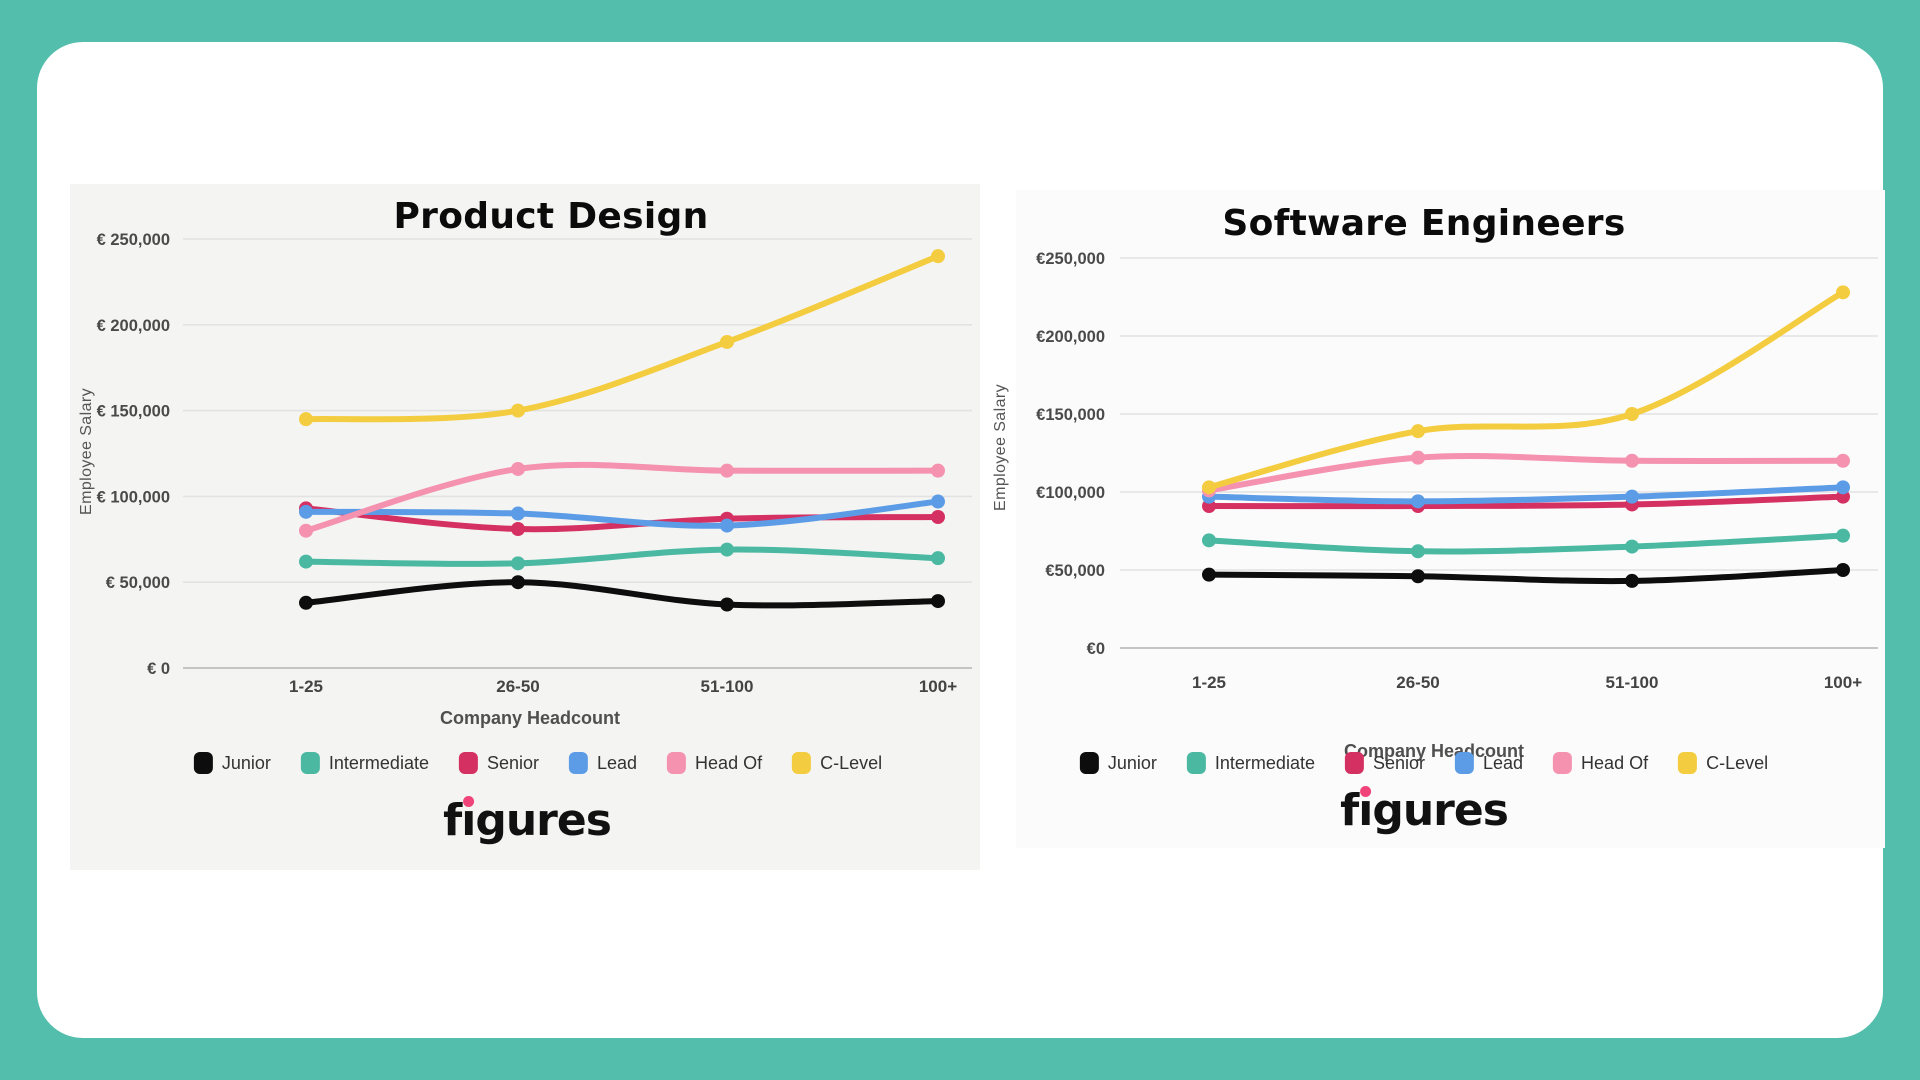 This screenshot has height=1080, width=1920. Describe the element at coordinates (306, 686) in the screenshot. I see `x-tick-label: 1-25` at that location.